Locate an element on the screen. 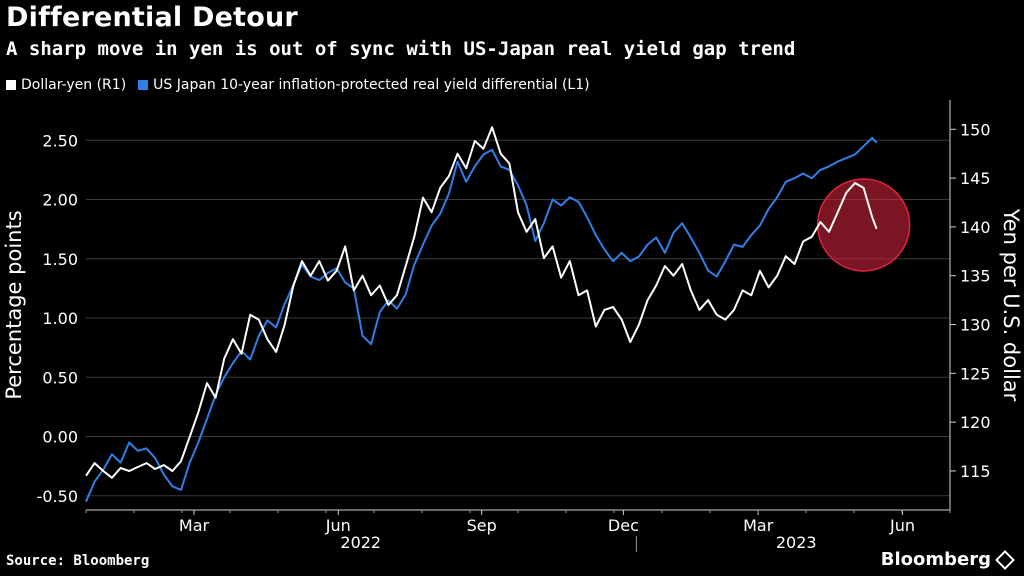 Image resolution: width=1024 pixels, height=576 pixels. brand-diamond-icon is located at coordinates (1005, 559).